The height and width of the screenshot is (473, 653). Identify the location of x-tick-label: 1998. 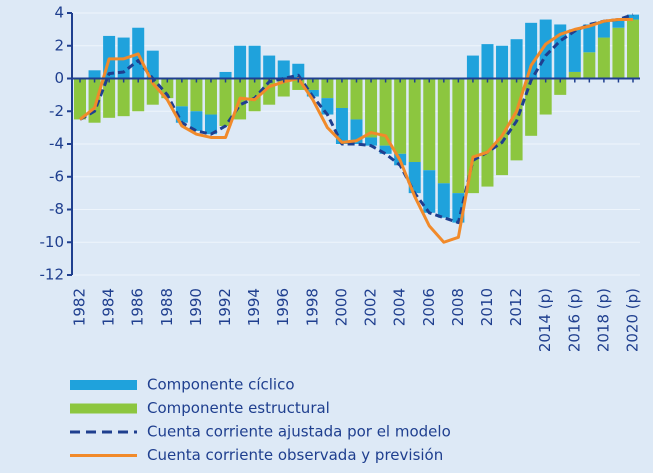
(312, 307).